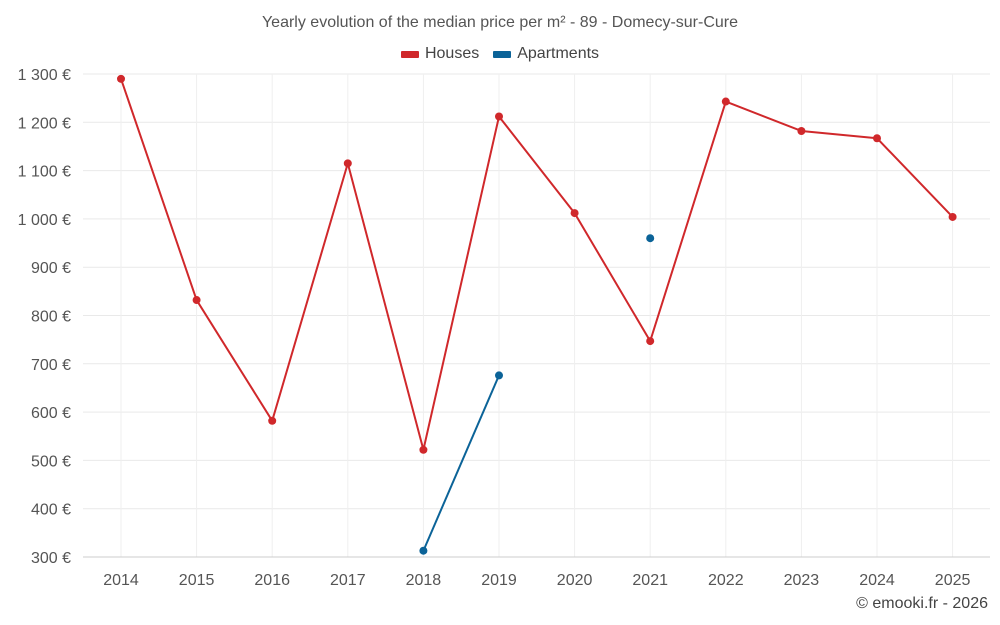  Describe the element at coordinates (51, 558) in the screenshot. I see `y-tick-label: 300 €` at that location.